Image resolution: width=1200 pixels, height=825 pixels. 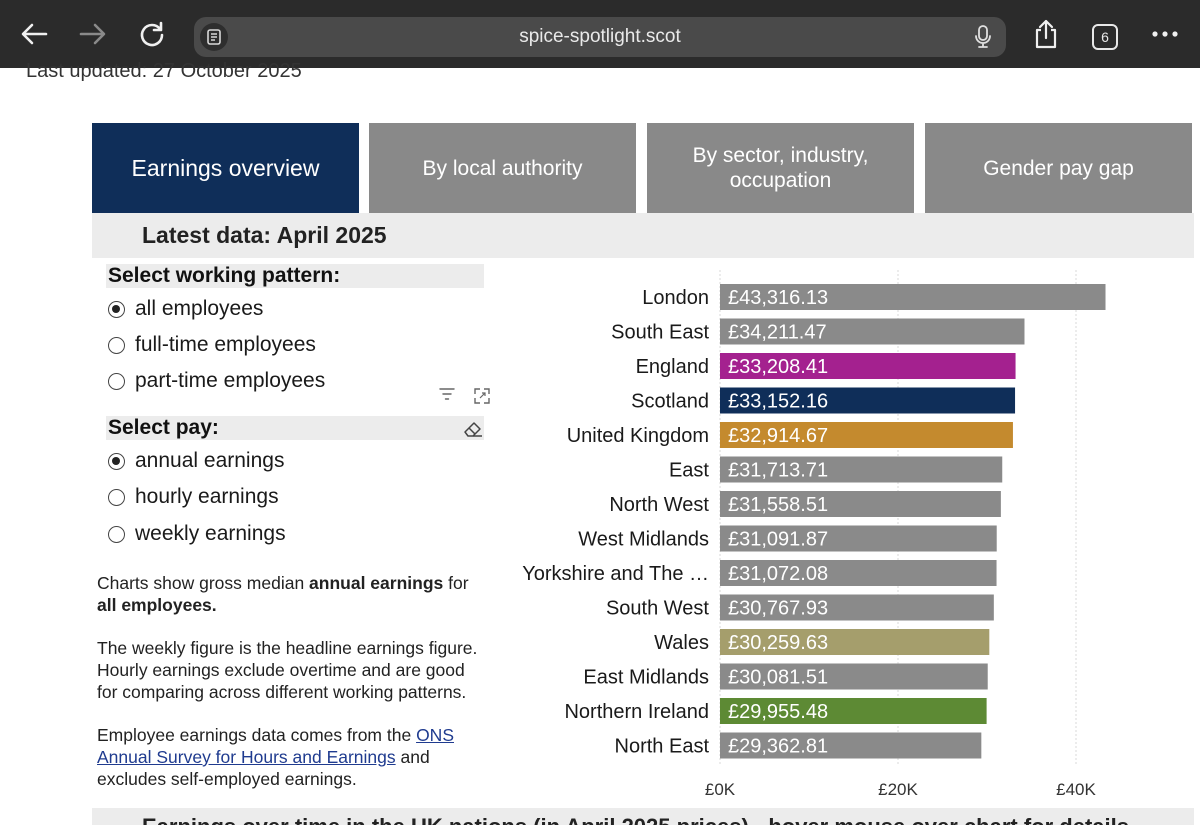 What do you see at coordinates (257, 735) in the screenshot?
I see `desc-text: Employee earnings data comes from the` at bounding box center [257, 735].